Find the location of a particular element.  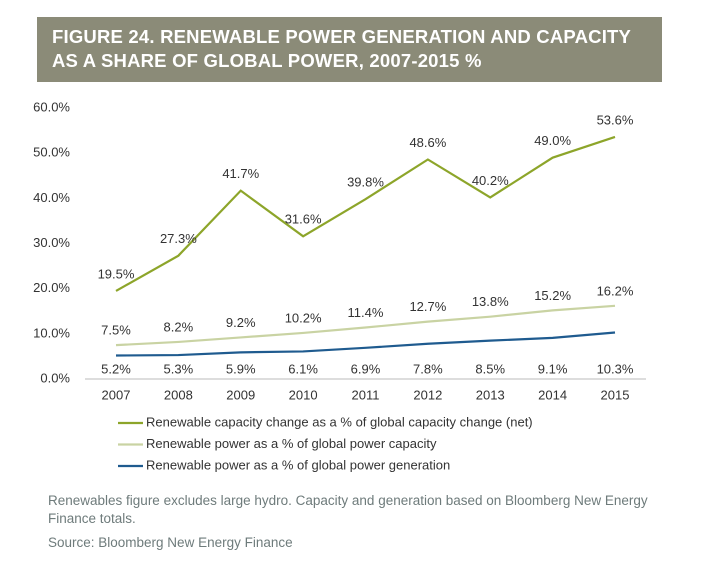

data-label: 6.9% is located at coordinates (366, 368).